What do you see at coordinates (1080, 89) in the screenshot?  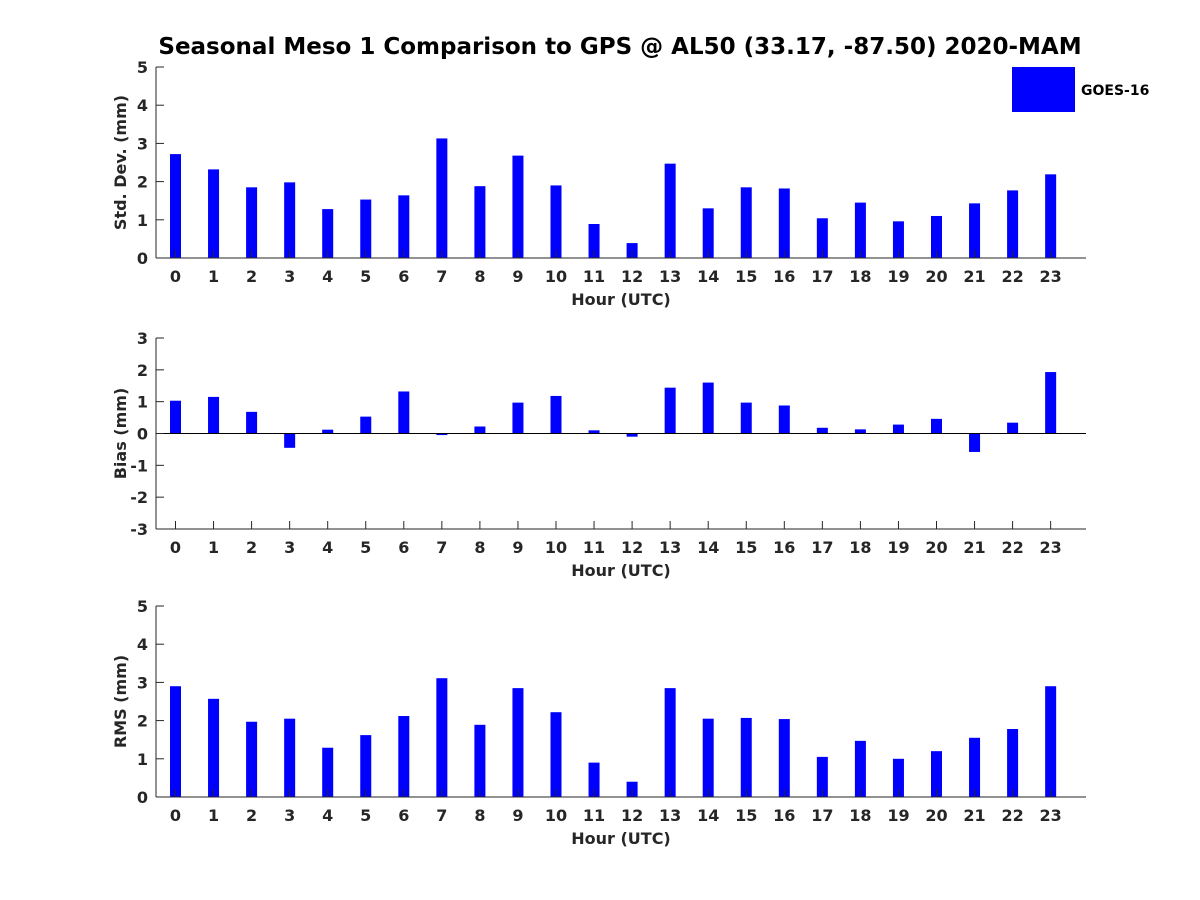 I see `legend: GOES-16` at bounding box center [1080, 89].